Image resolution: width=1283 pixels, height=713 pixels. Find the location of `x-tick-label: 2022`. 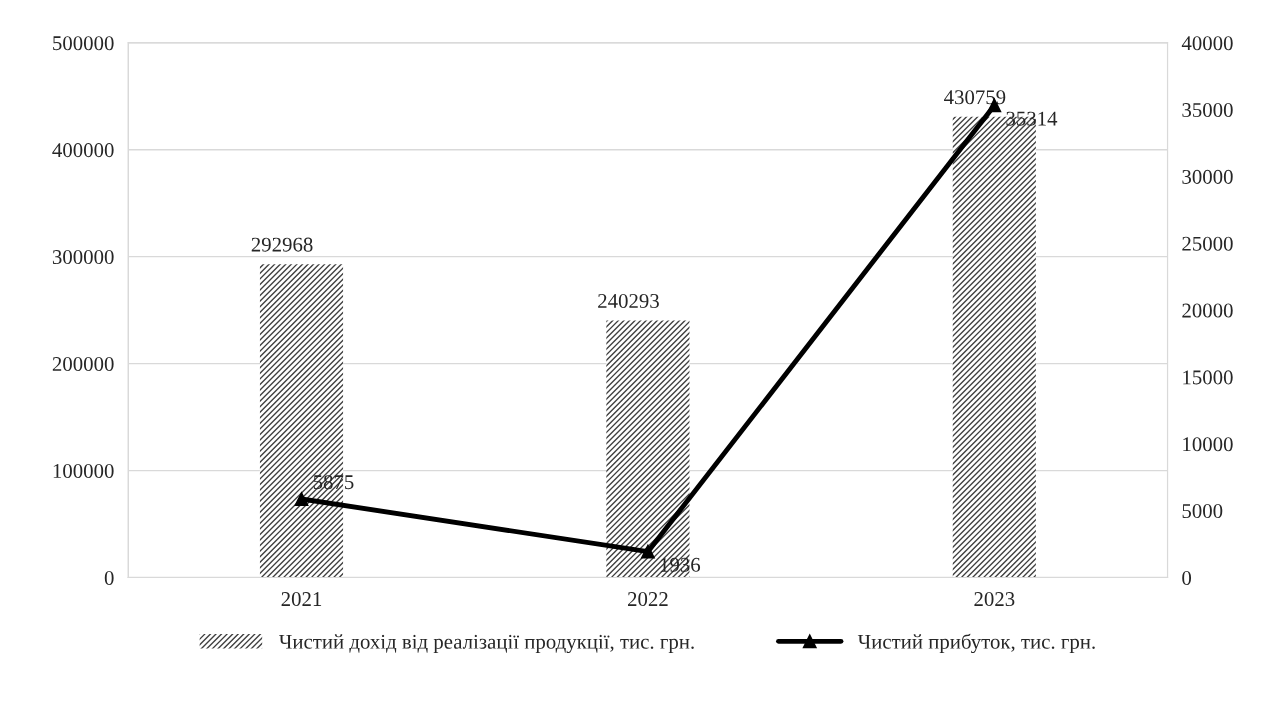

x-tick-label: 2022 is located at coordinates (648, 599).